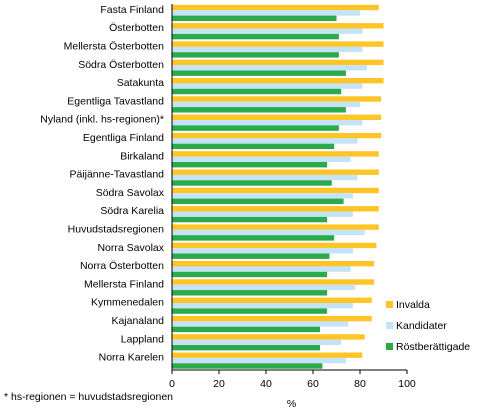  What do you see at coordinates (291, 404) in the screenshot?
I see `x-axis-label: %` at bounding box center [291, 404].